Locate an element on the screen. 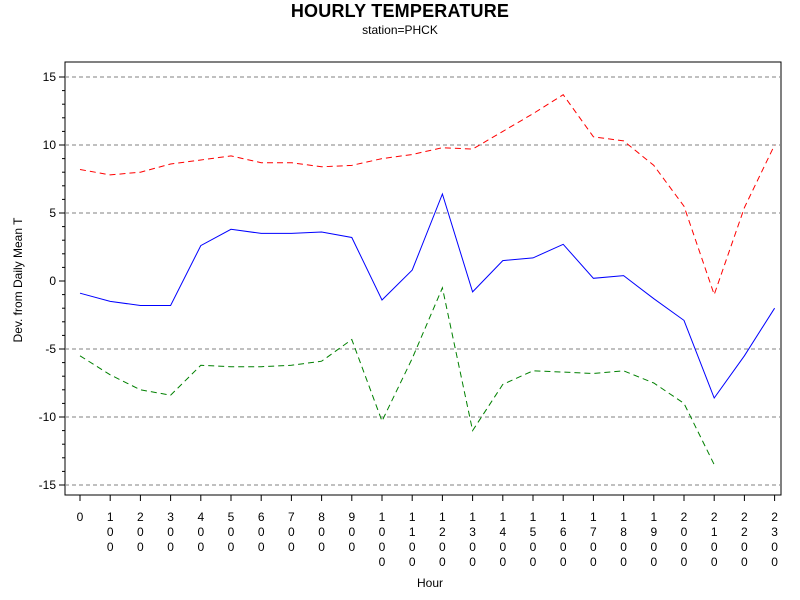  y-tick-label: -10 is located at coordinates (48, 417).